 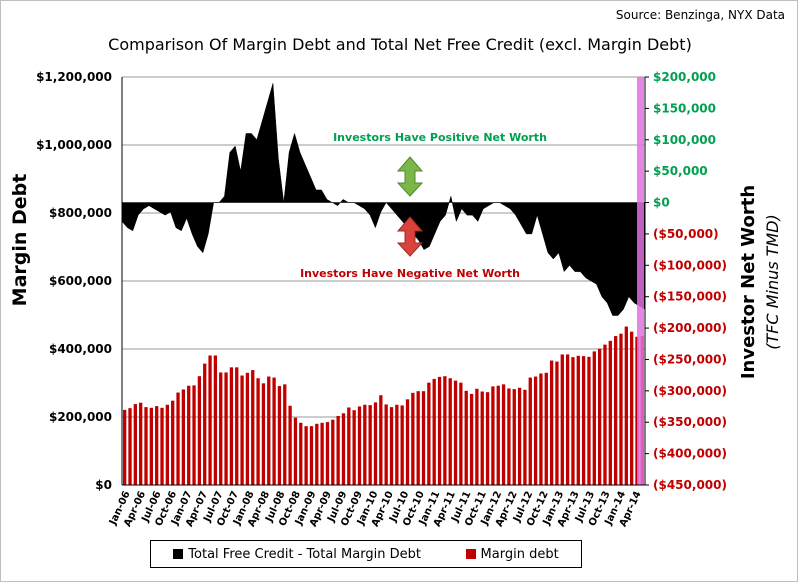 What do you see at coordinates (690, 485) in the screenshot?
I see `right-tick-label: ($450,000)` at bounding box center [690, 485].